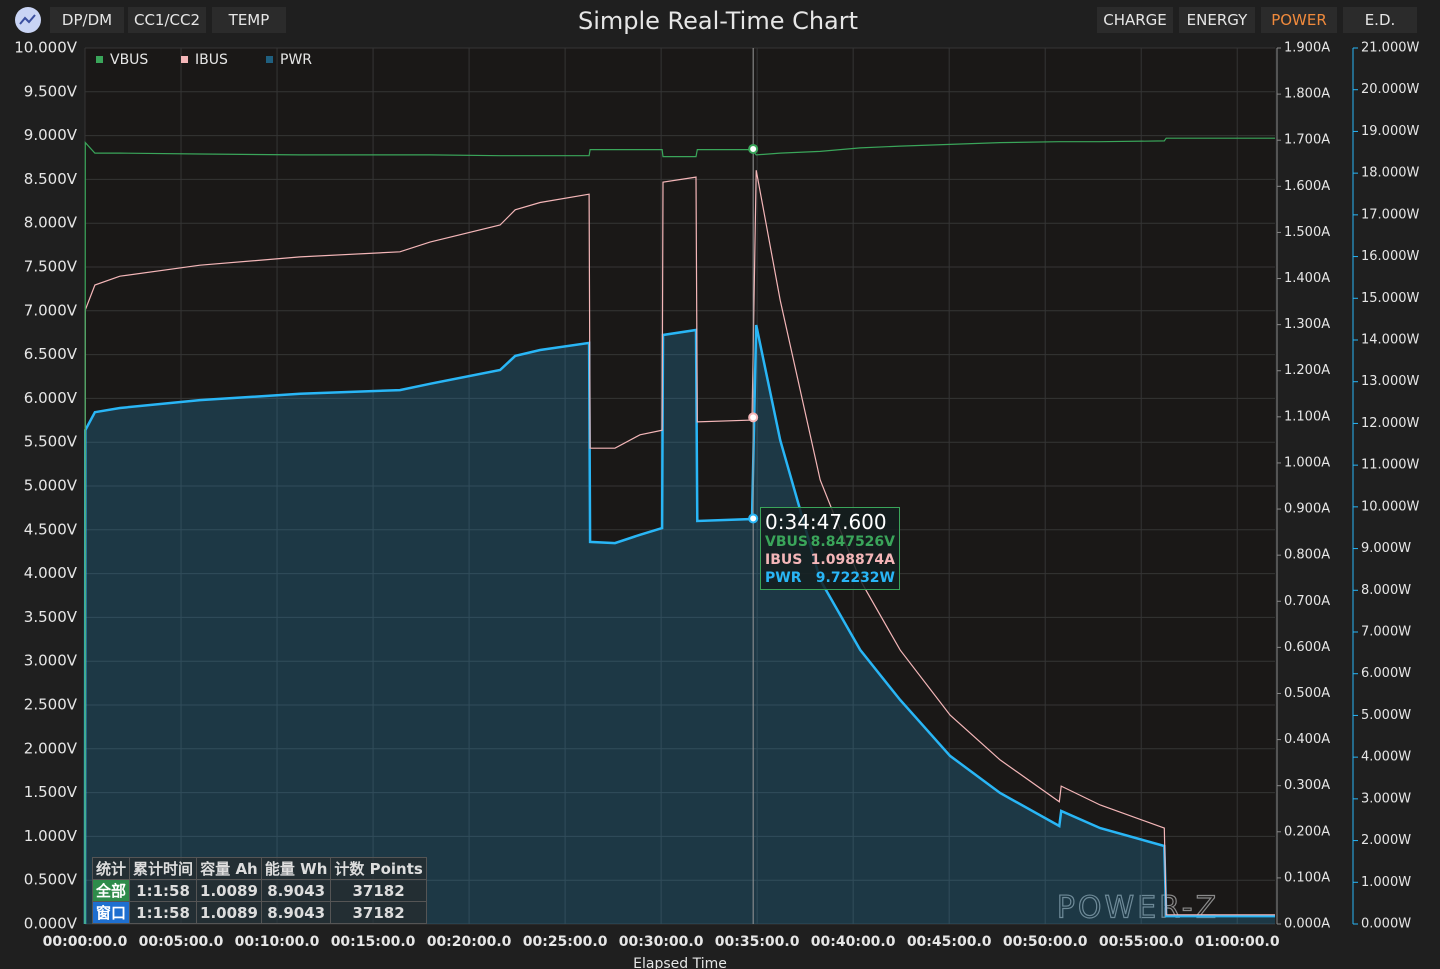 The height and width of the screenshot is (969, 1440). What do you see at coordinates (211, 60) in the screenshot?
I see `legend-label: IBUS` at bounding box center [211, 60].